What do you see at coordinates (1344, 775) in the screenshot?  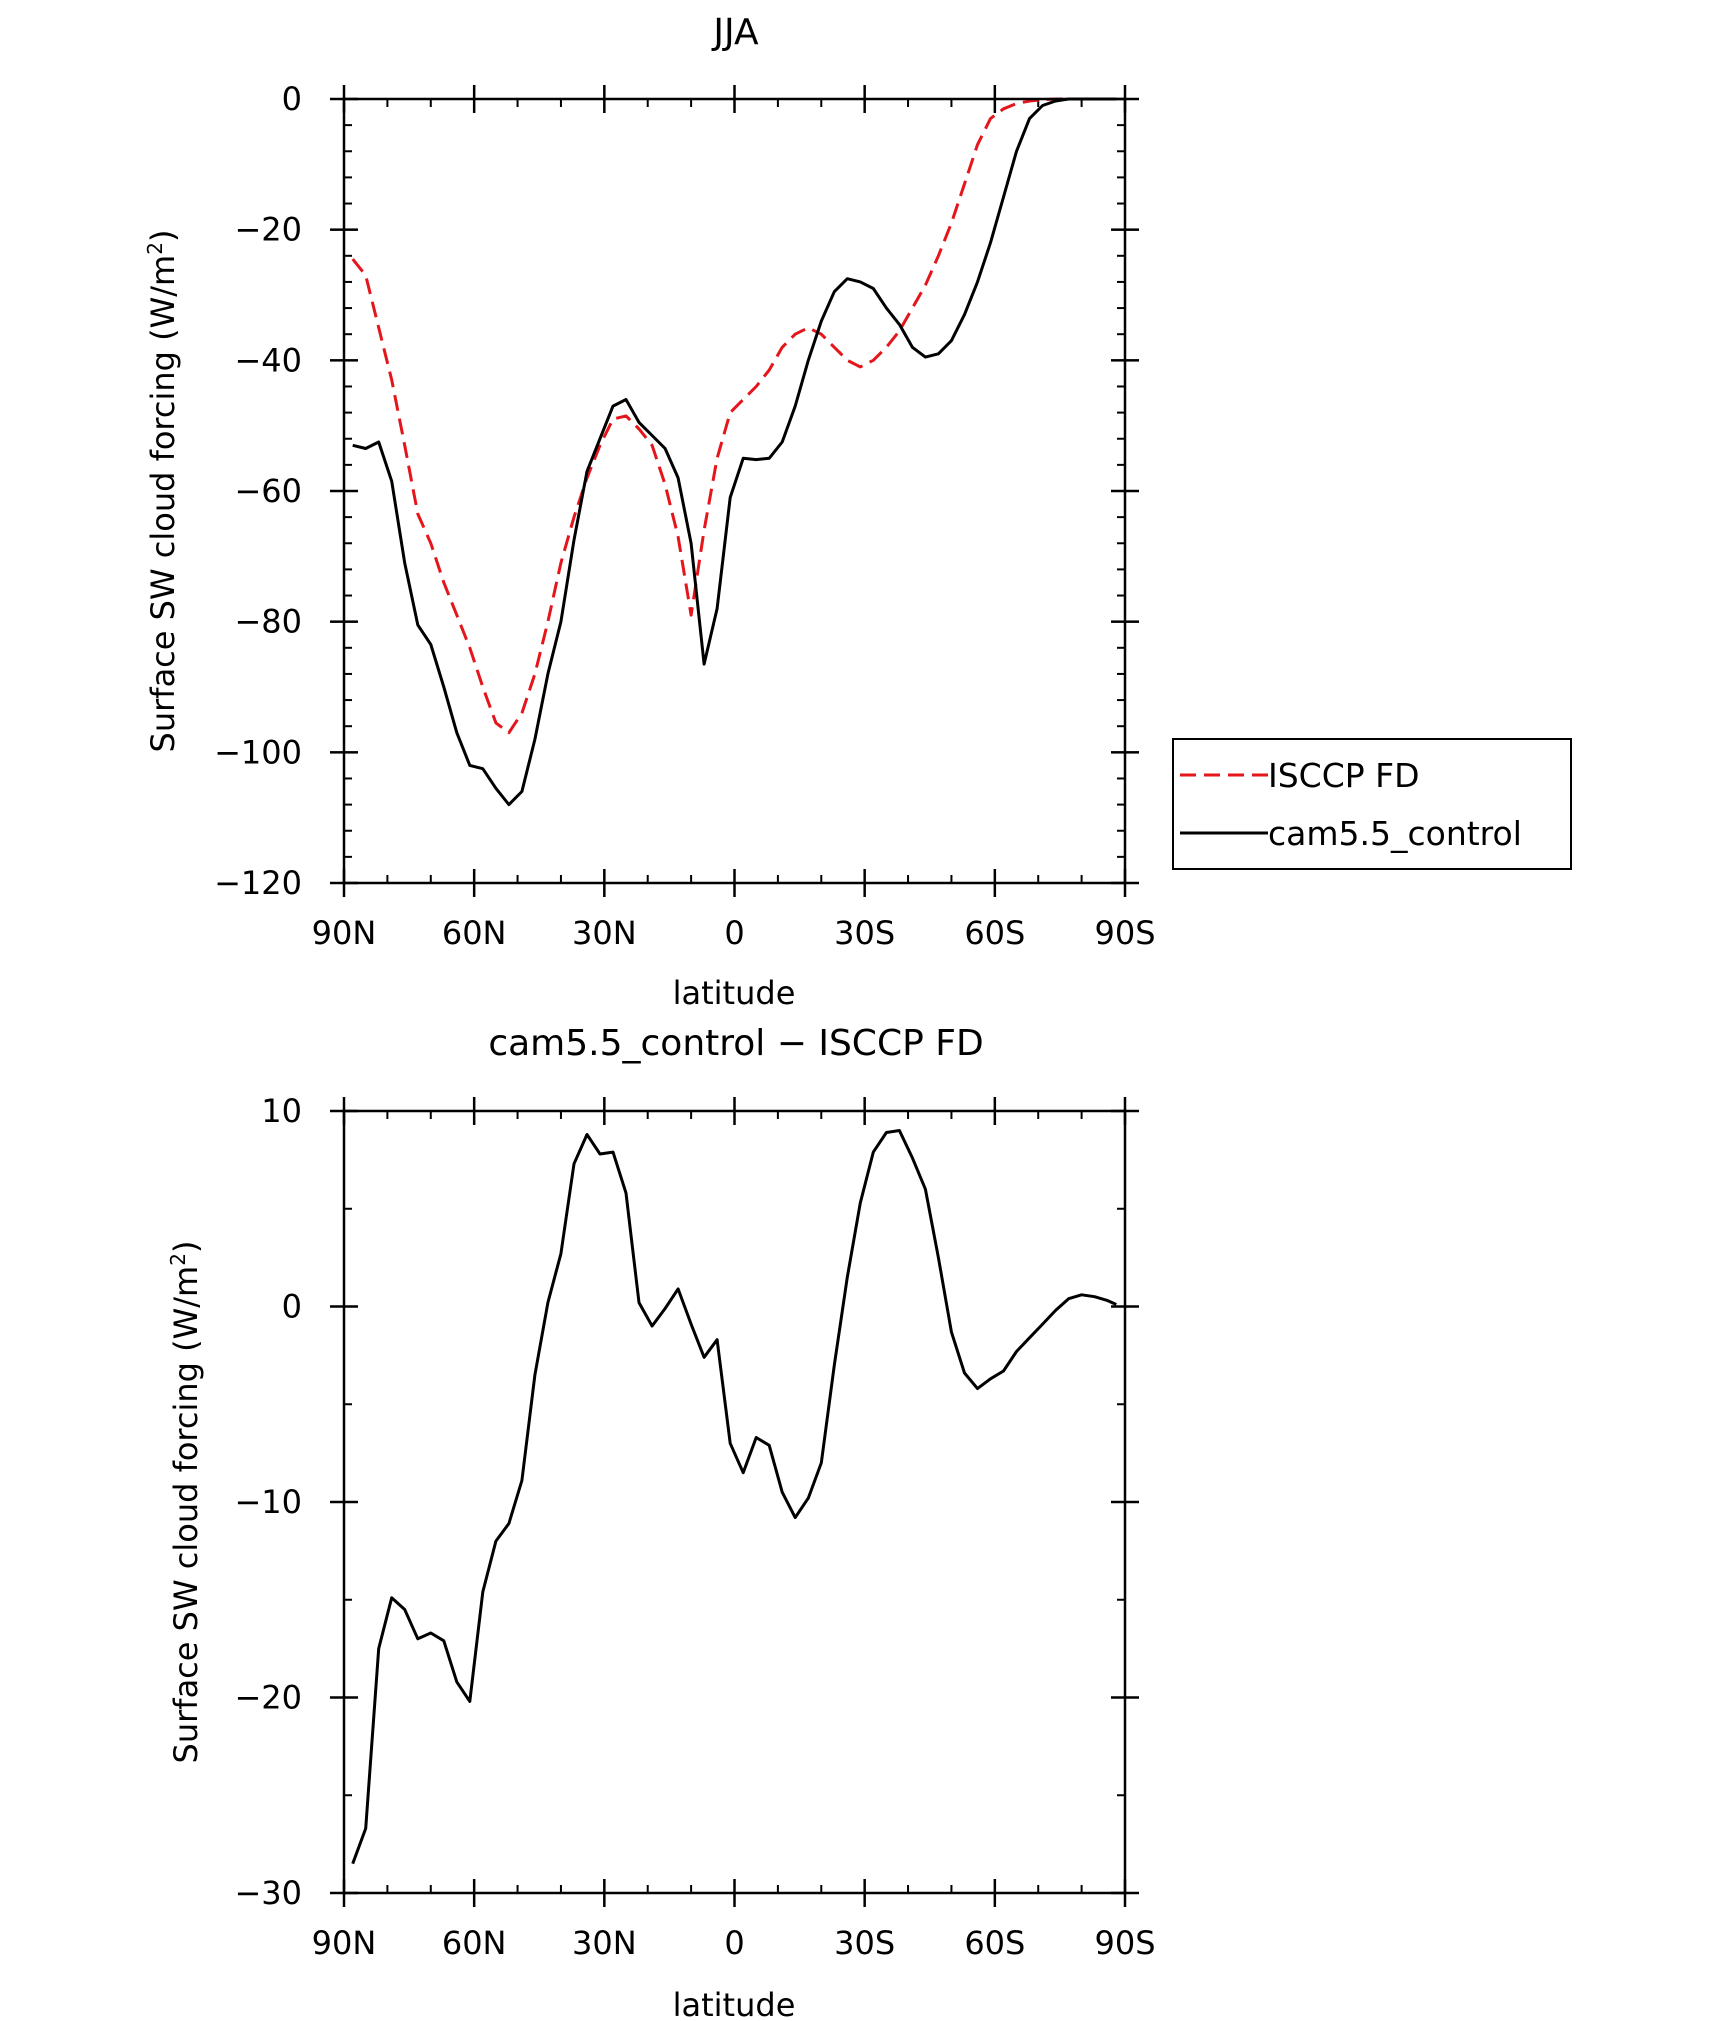 I see `legend-label-isccp: ISCCP FD` at bounding box center [1344, 775].